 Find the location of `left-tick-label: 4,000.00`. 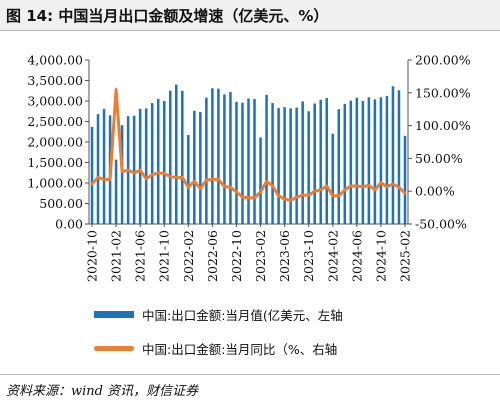

left-tick-label: 4,000.00 is located at coordinates (55, 60).